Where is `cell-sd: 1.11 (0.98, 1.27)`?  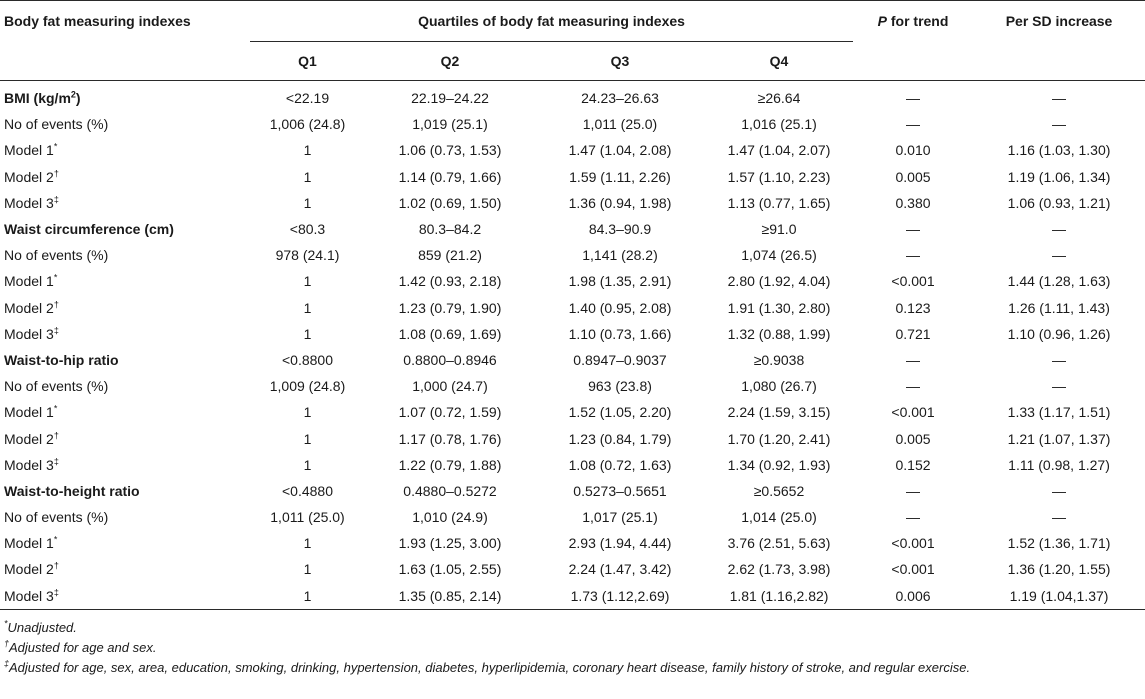 cell-sd: 1.11 (0.98, 1.27) is located at coordinates (1059, 464).